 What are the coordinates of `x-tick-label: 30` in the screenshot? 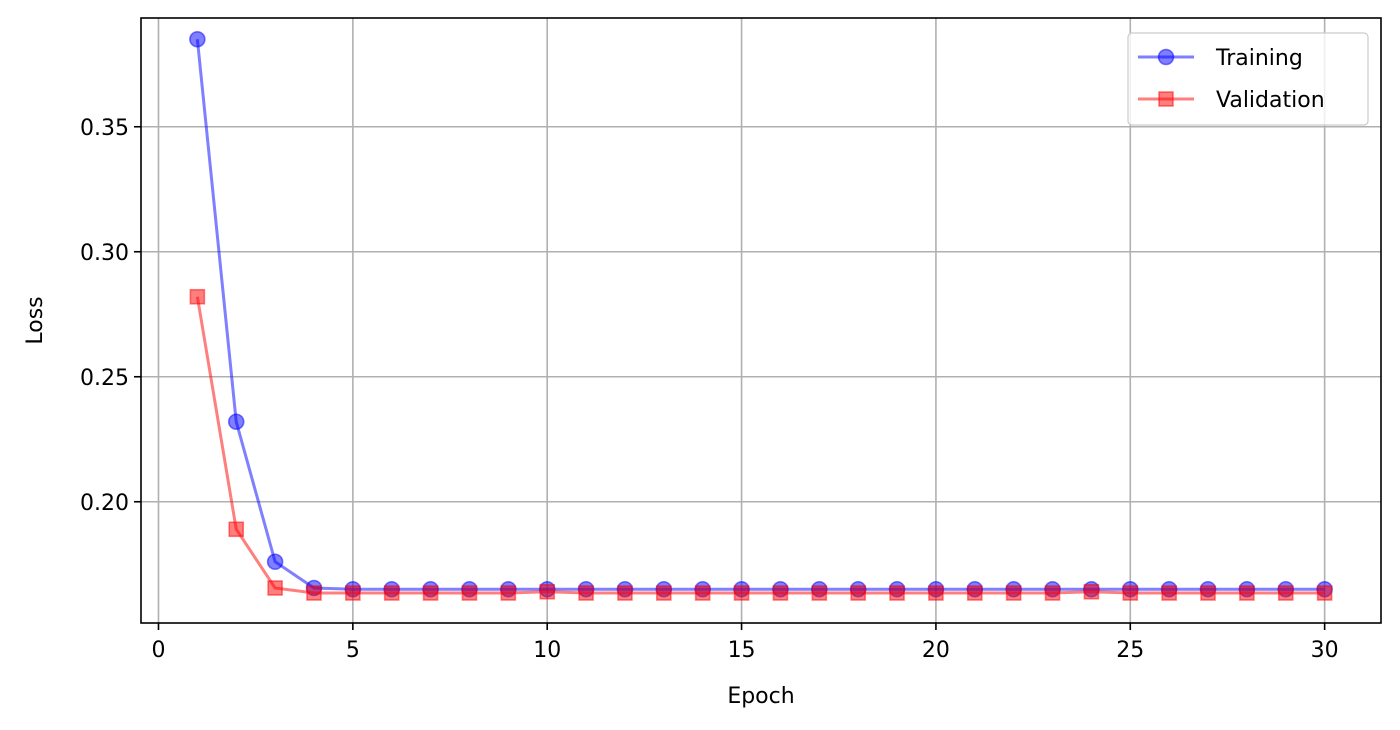 It's located at (1325, 650).